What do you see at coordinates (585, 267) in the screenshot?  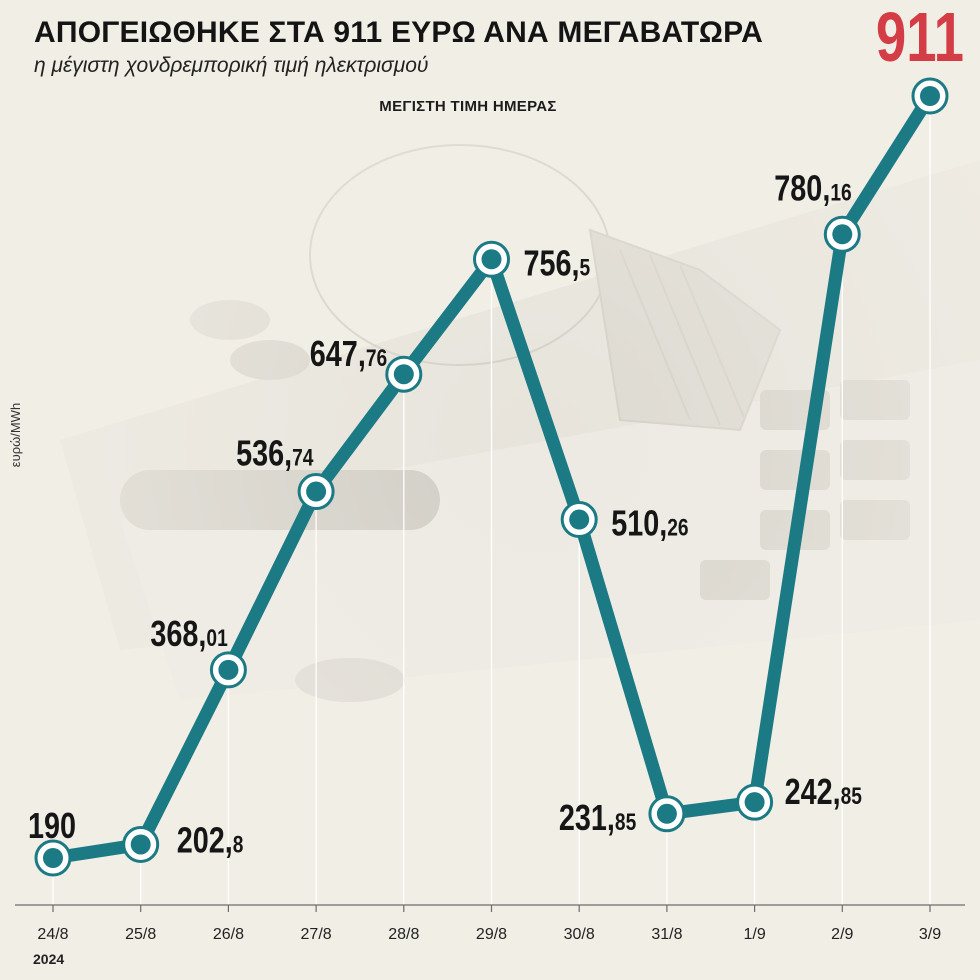 I see `data-label-decimal: 5` at bounding box center [585, 267].